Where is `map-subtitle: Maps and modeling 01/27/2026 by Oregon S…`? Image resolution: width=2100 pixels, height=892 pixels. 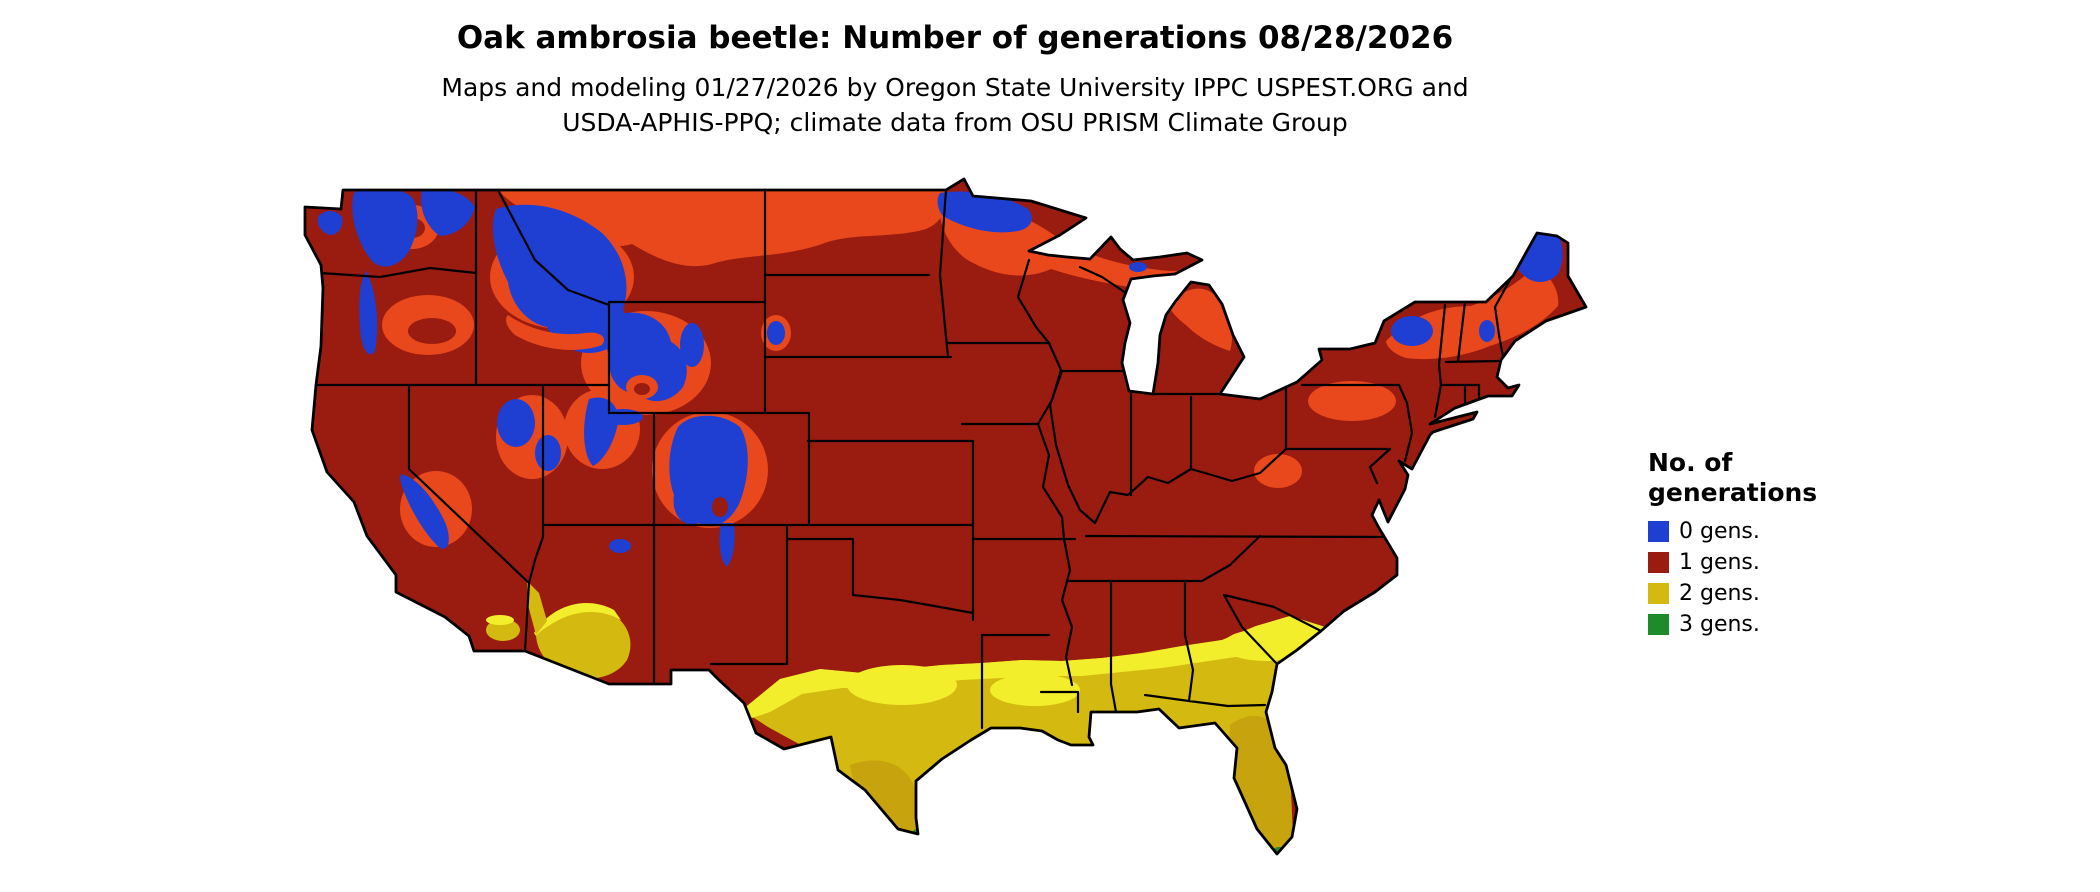 map-subtitle: Maps and modeling 01/27/2026 by Oregon S… is located at coordinates (955, 105).